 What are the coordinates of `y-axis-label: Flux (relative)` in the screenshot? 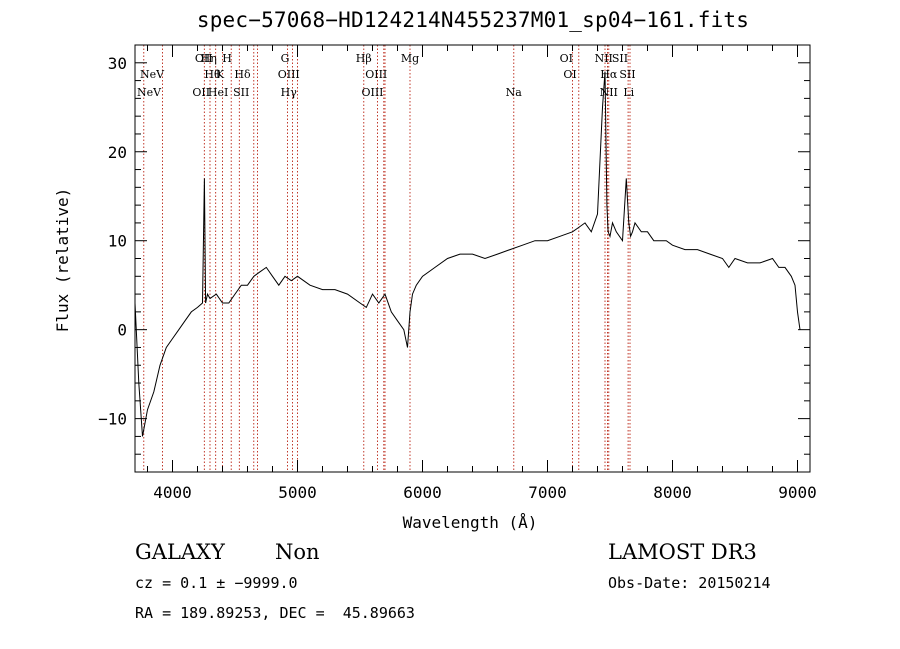 It's located at (62, 260).